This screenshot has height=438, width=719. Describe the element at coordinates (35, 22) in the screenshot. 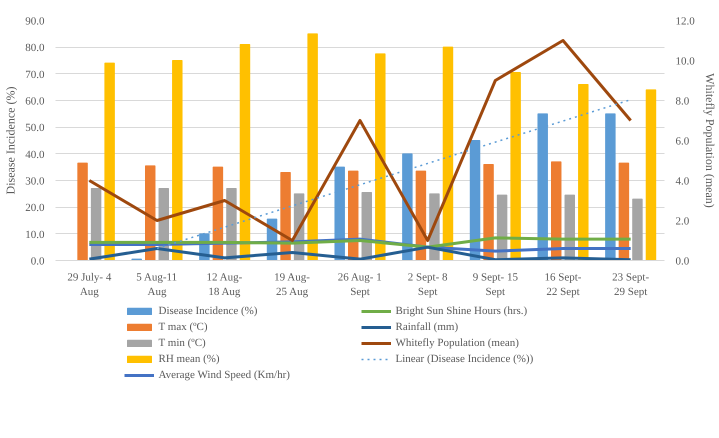

I see `y-tick-label: 90.0` at that location.